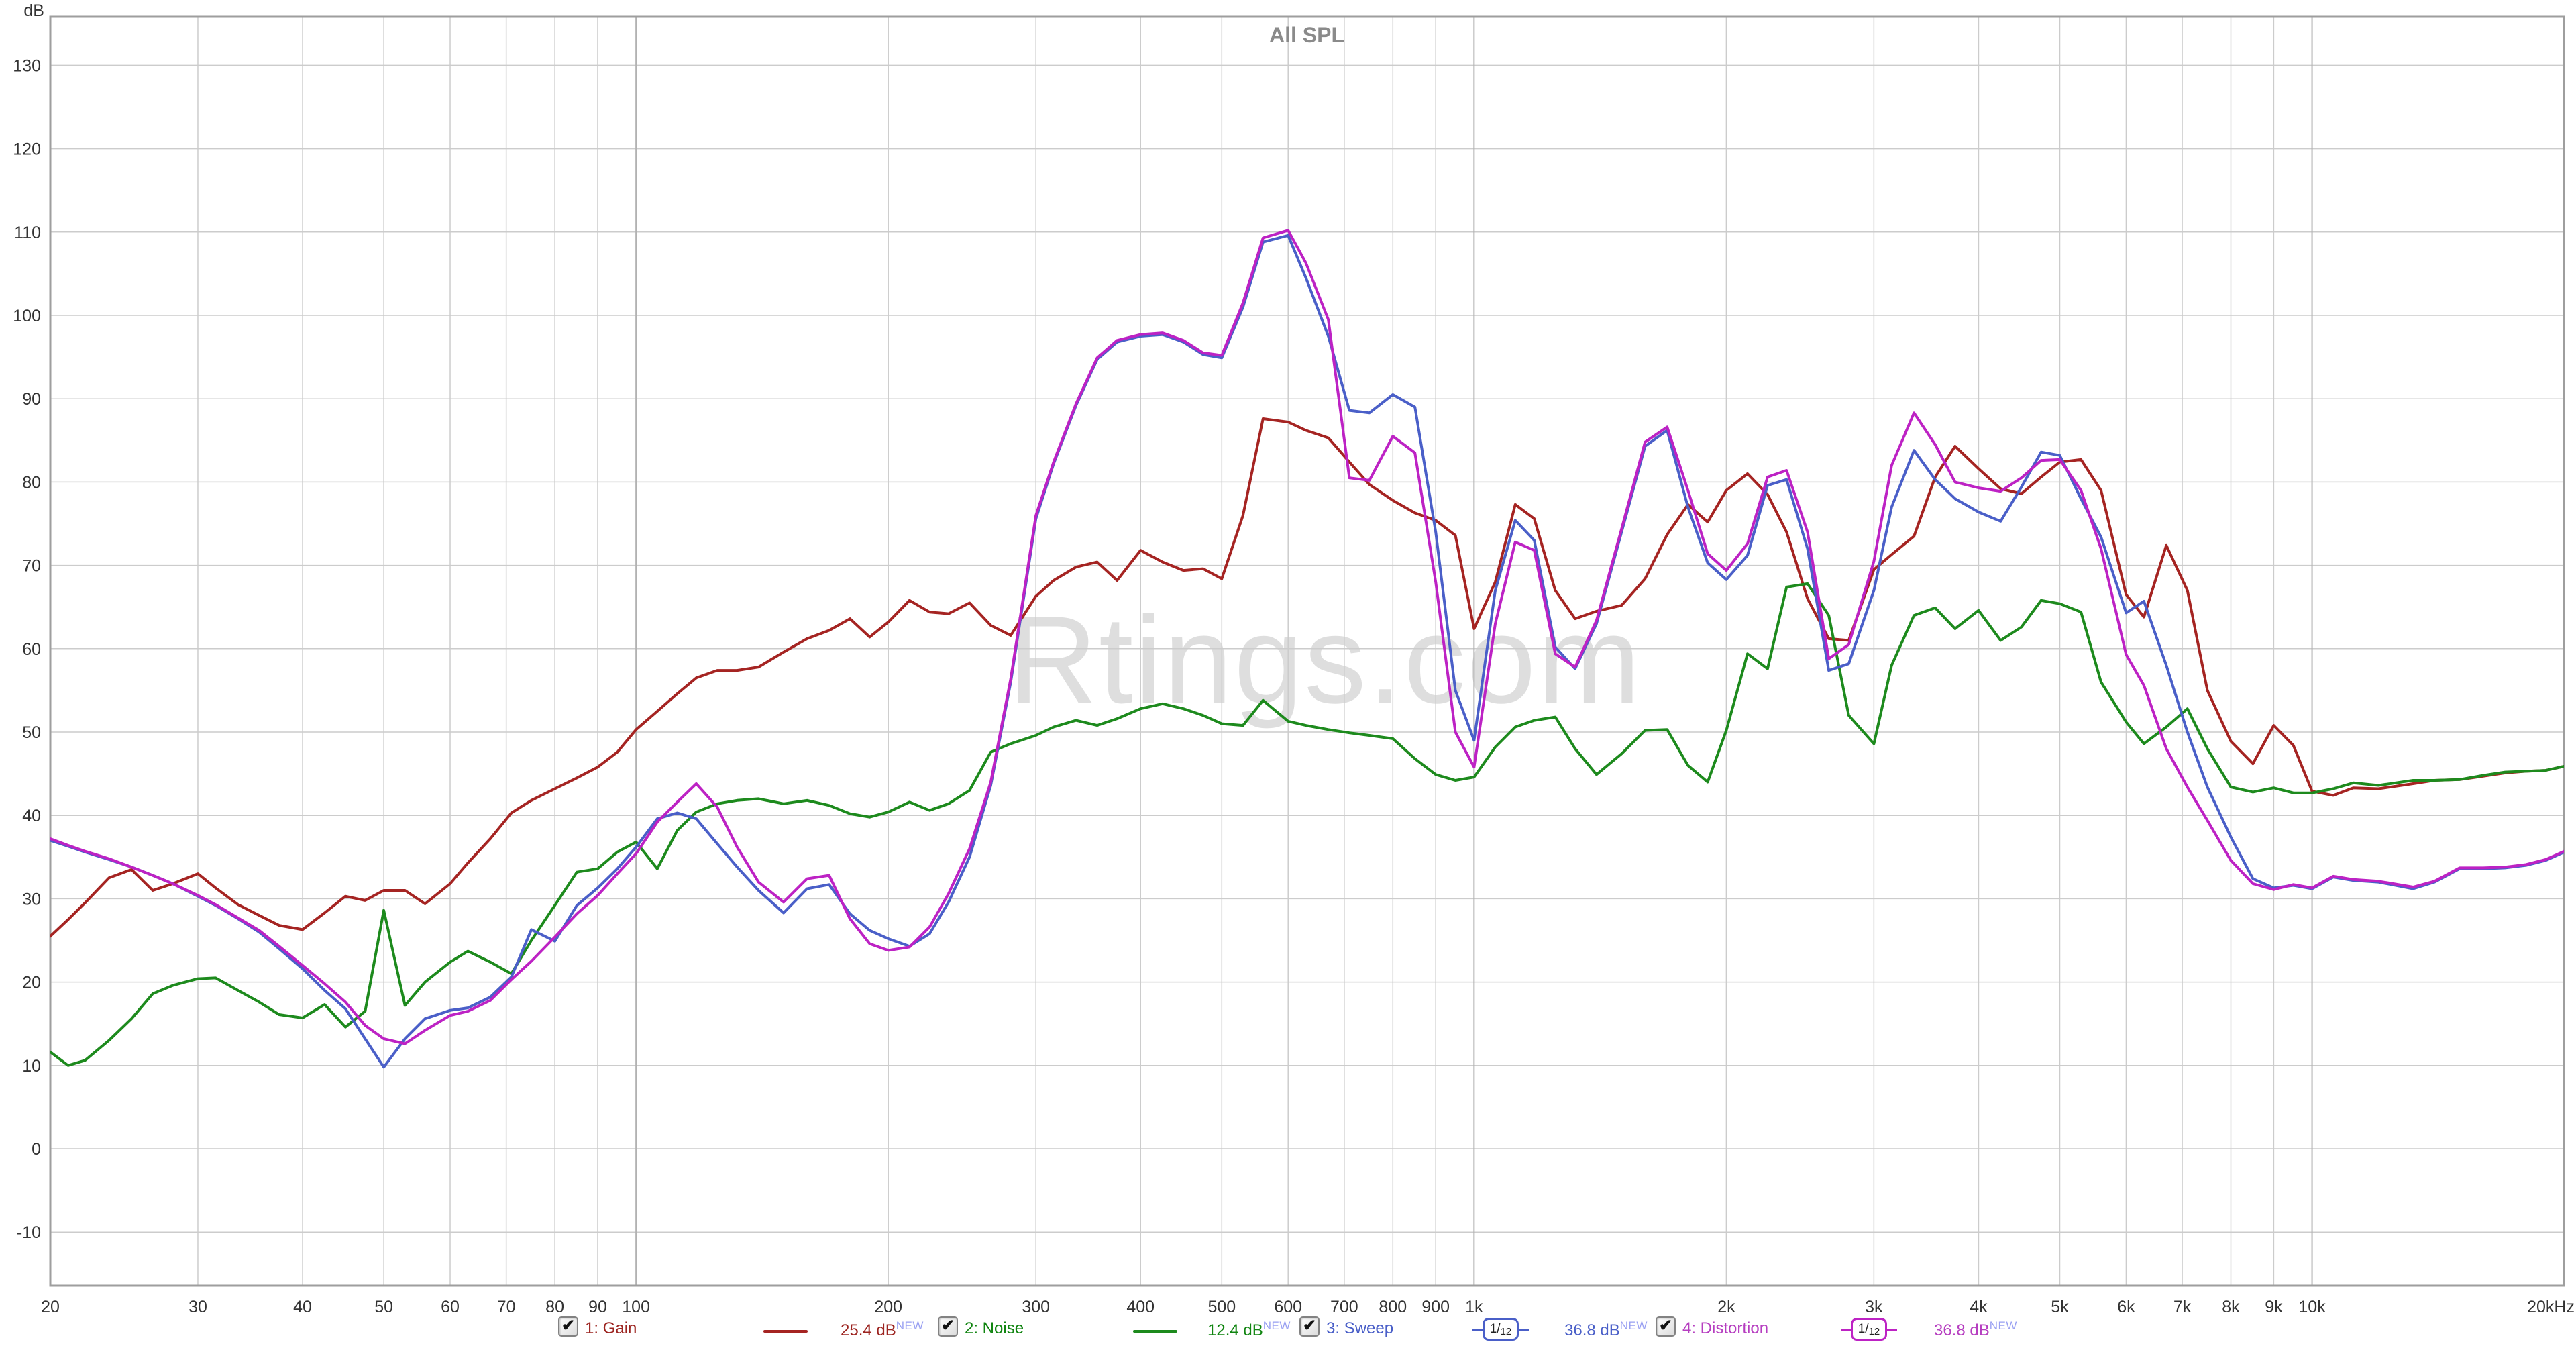 This screenshot has height=1346, width=2576. What do you see at coordinates (27, 233) in the screenshot?
I see `y-tick-label: 110` at bounding box center [27, 233].